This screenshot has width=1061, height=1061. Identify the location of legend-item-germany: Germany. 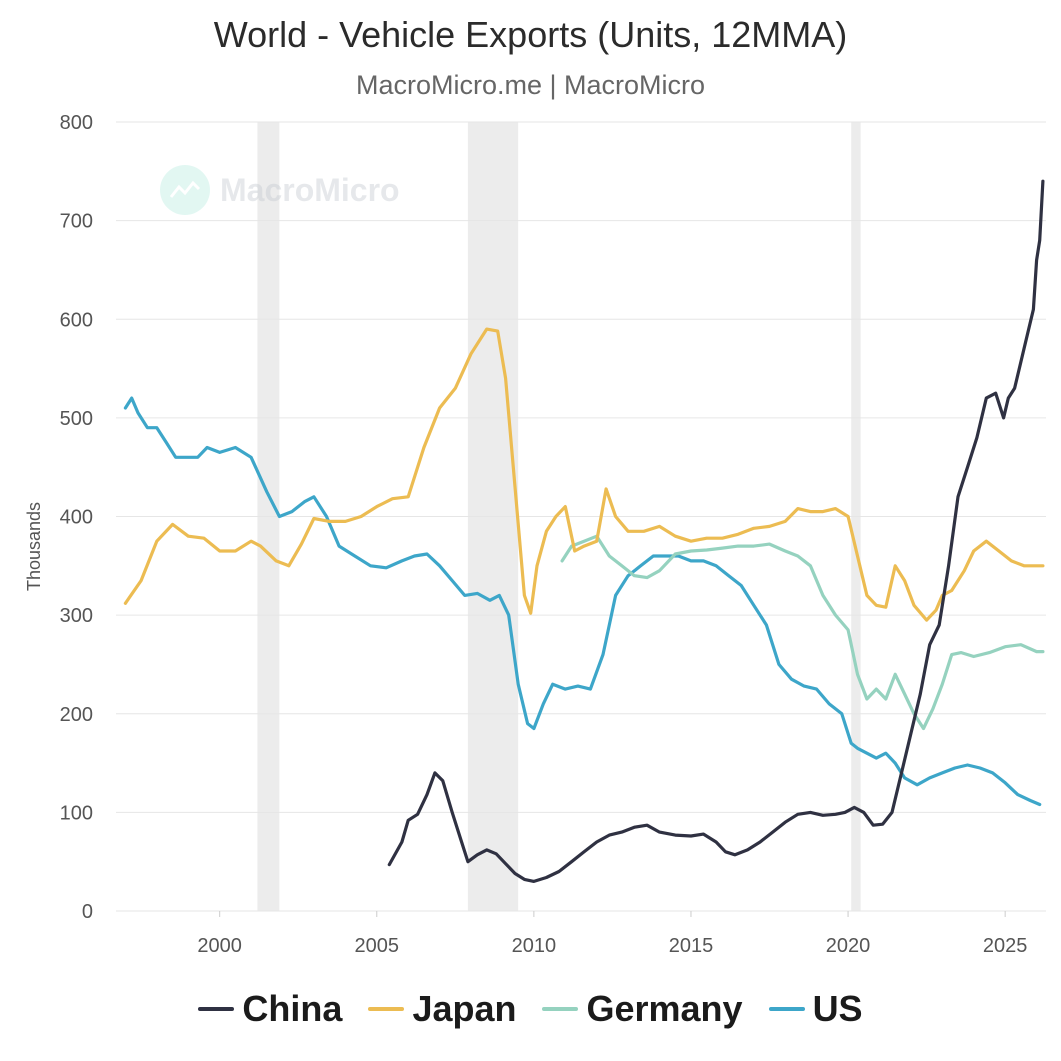
(642, 1009).